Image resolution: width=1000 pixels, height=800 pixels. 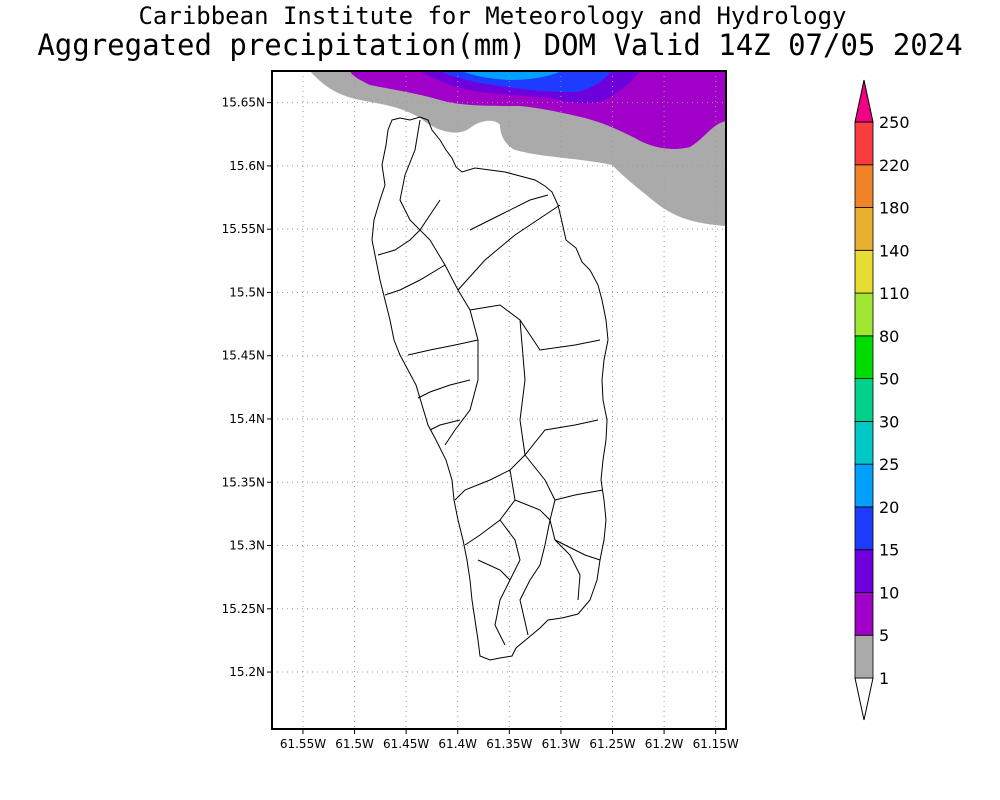 What do you see at coordinates (247, 546) in the screenshot?
I see `y-tick-label: 15.3N` at bounding box center [247, 546].